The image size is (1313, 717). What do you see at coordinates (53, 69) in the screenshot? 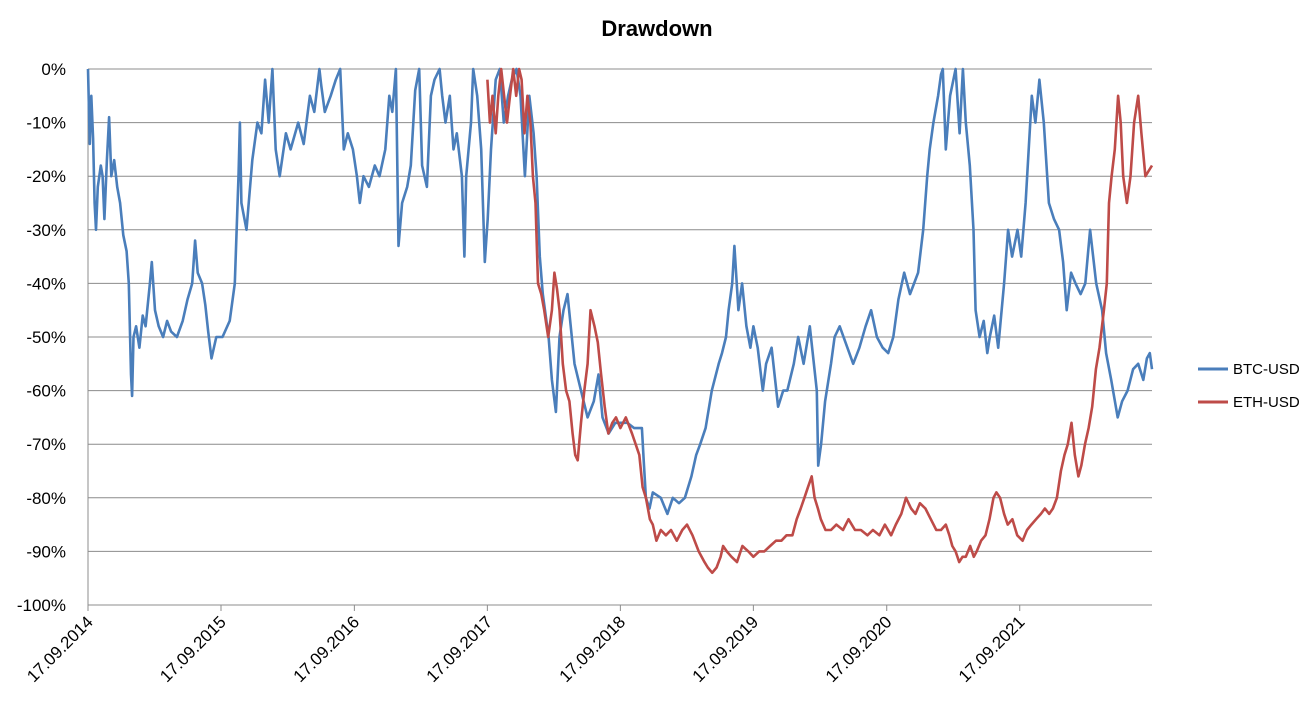
I see `y-tick-label: 0%` at bounding box center [53, 69].